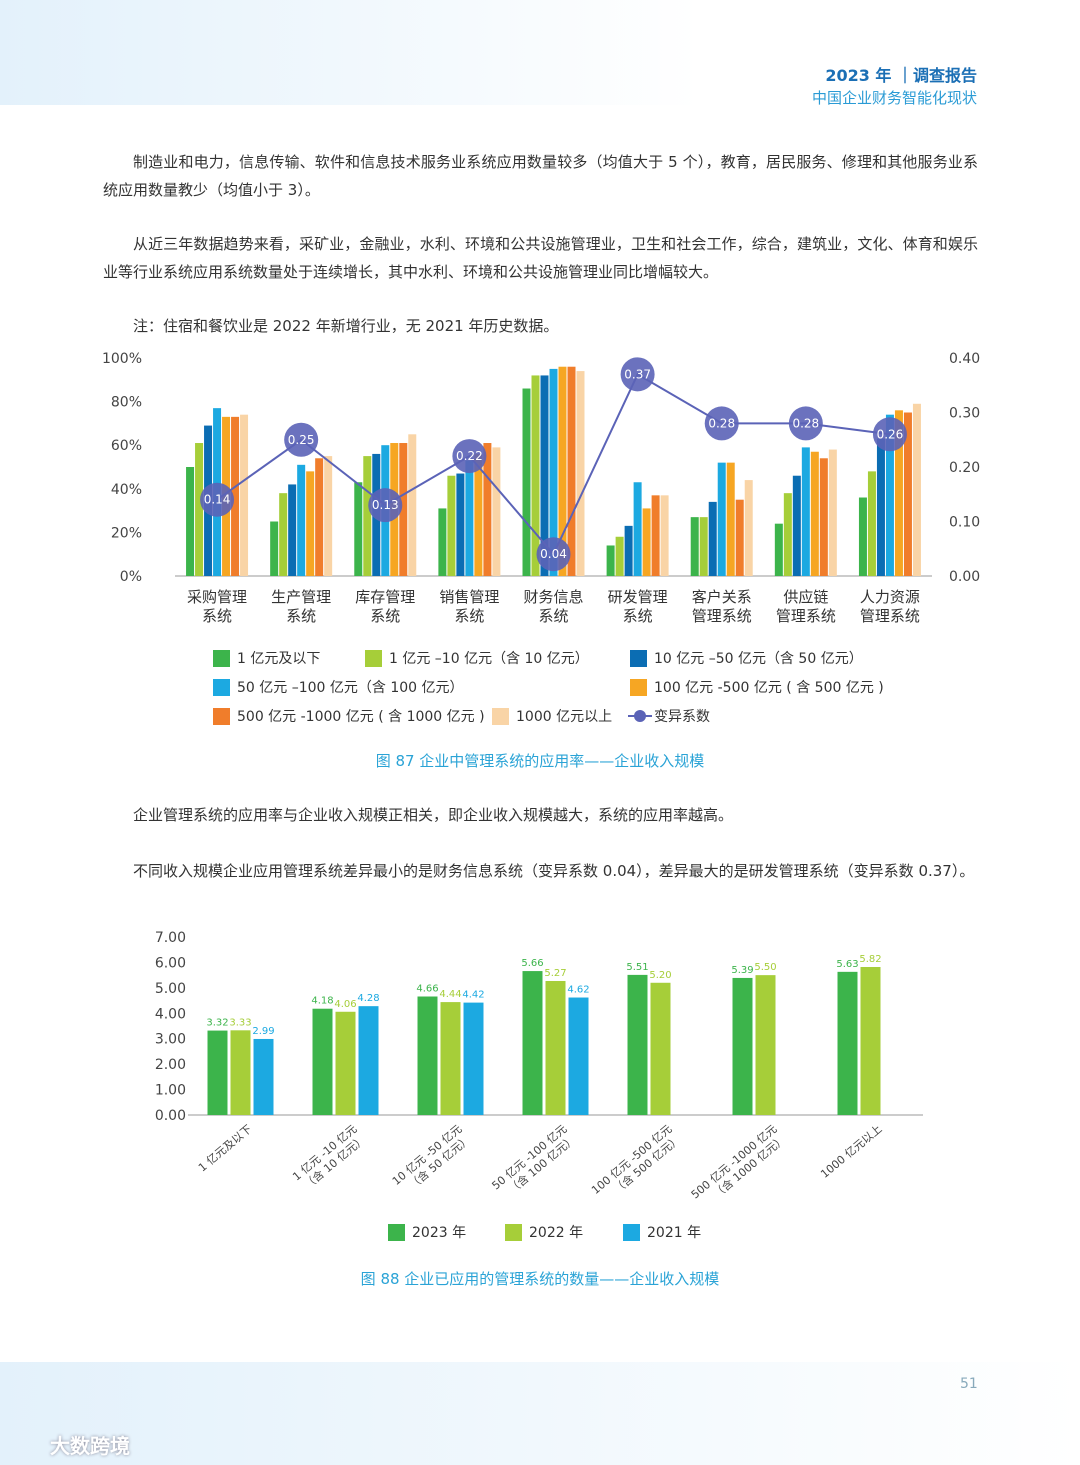  I want to click on y2-tick-label: 0.00, so click(964, 577).